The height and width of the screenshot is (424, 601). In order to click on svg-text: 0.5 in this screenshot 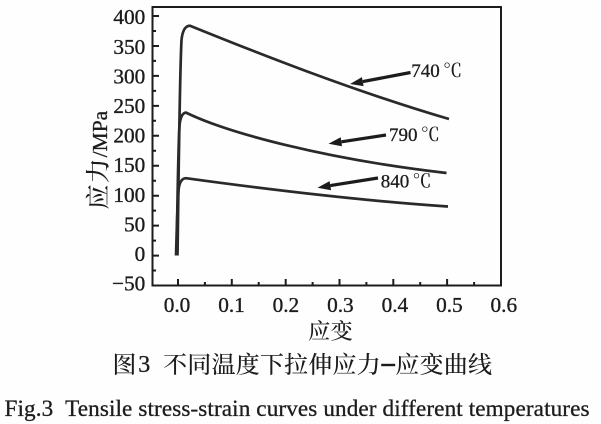, I will do `click(449, 305)`.